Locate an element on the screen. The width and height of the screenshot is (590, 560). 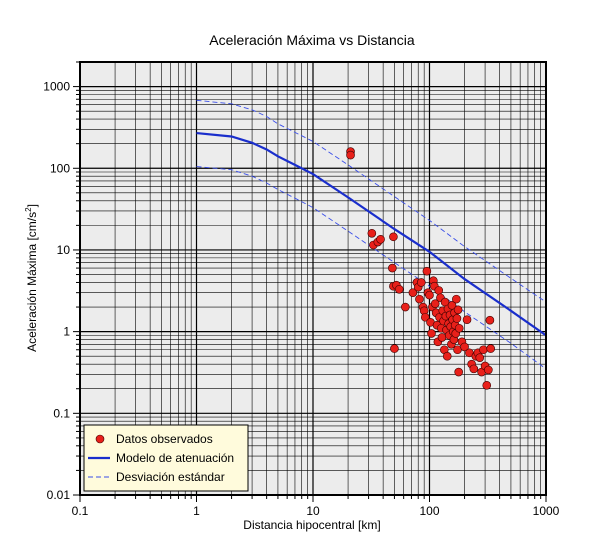
x-tick-label: 100 is located at coordinates (429, 511).